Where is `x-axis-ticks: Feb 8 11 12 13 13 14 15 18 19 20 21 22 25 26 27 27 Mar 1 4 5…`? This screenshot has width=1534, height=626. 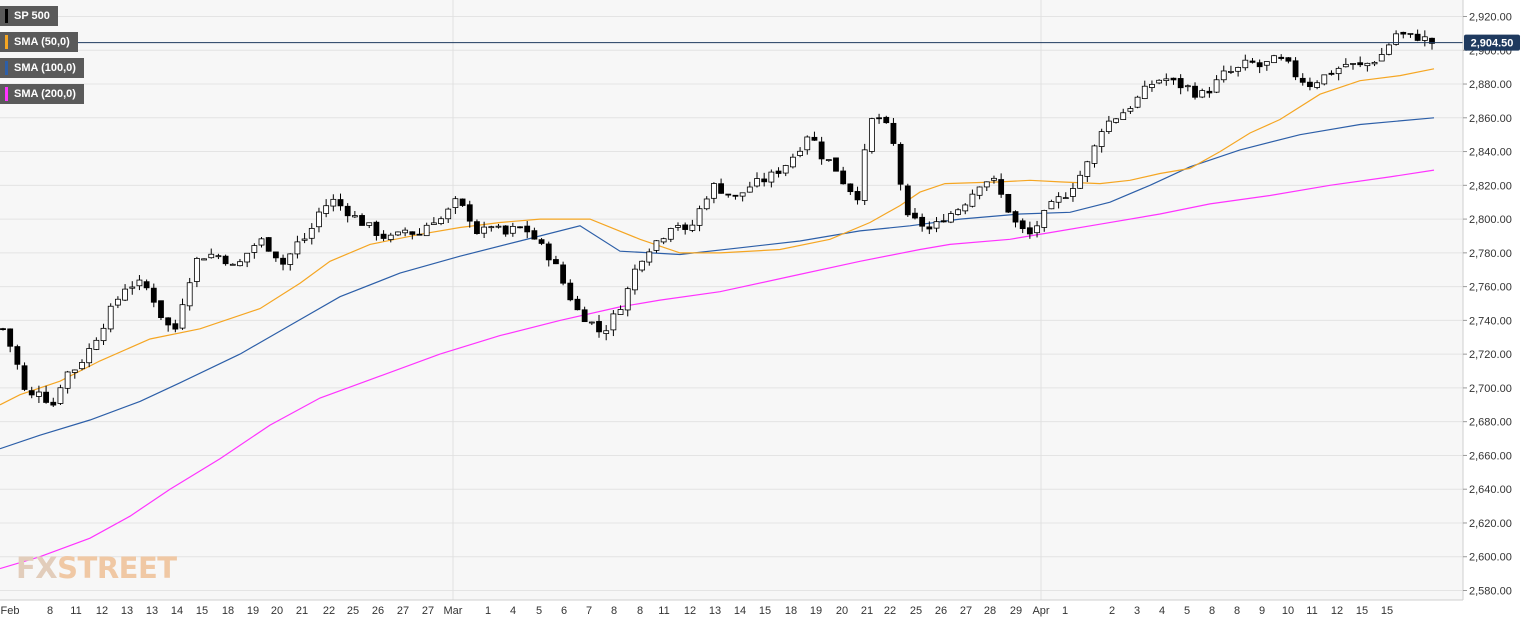
x-axis-ticks: Feb 8 11 12 13 13 14 15 18 19 20 21 22 25 26 27 27 Mar 1 4 5… is located at coordinates (697, 611).